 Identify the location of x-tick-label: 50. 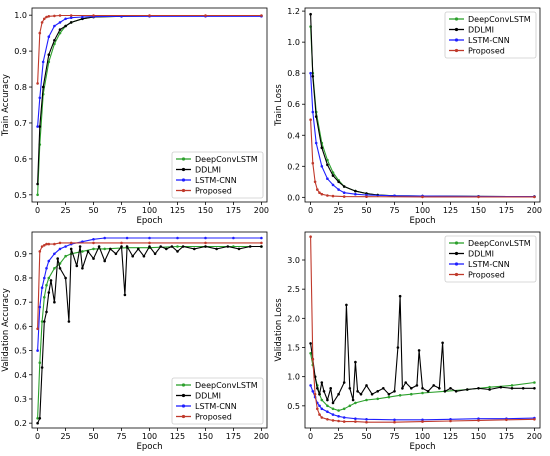
(93, 210).